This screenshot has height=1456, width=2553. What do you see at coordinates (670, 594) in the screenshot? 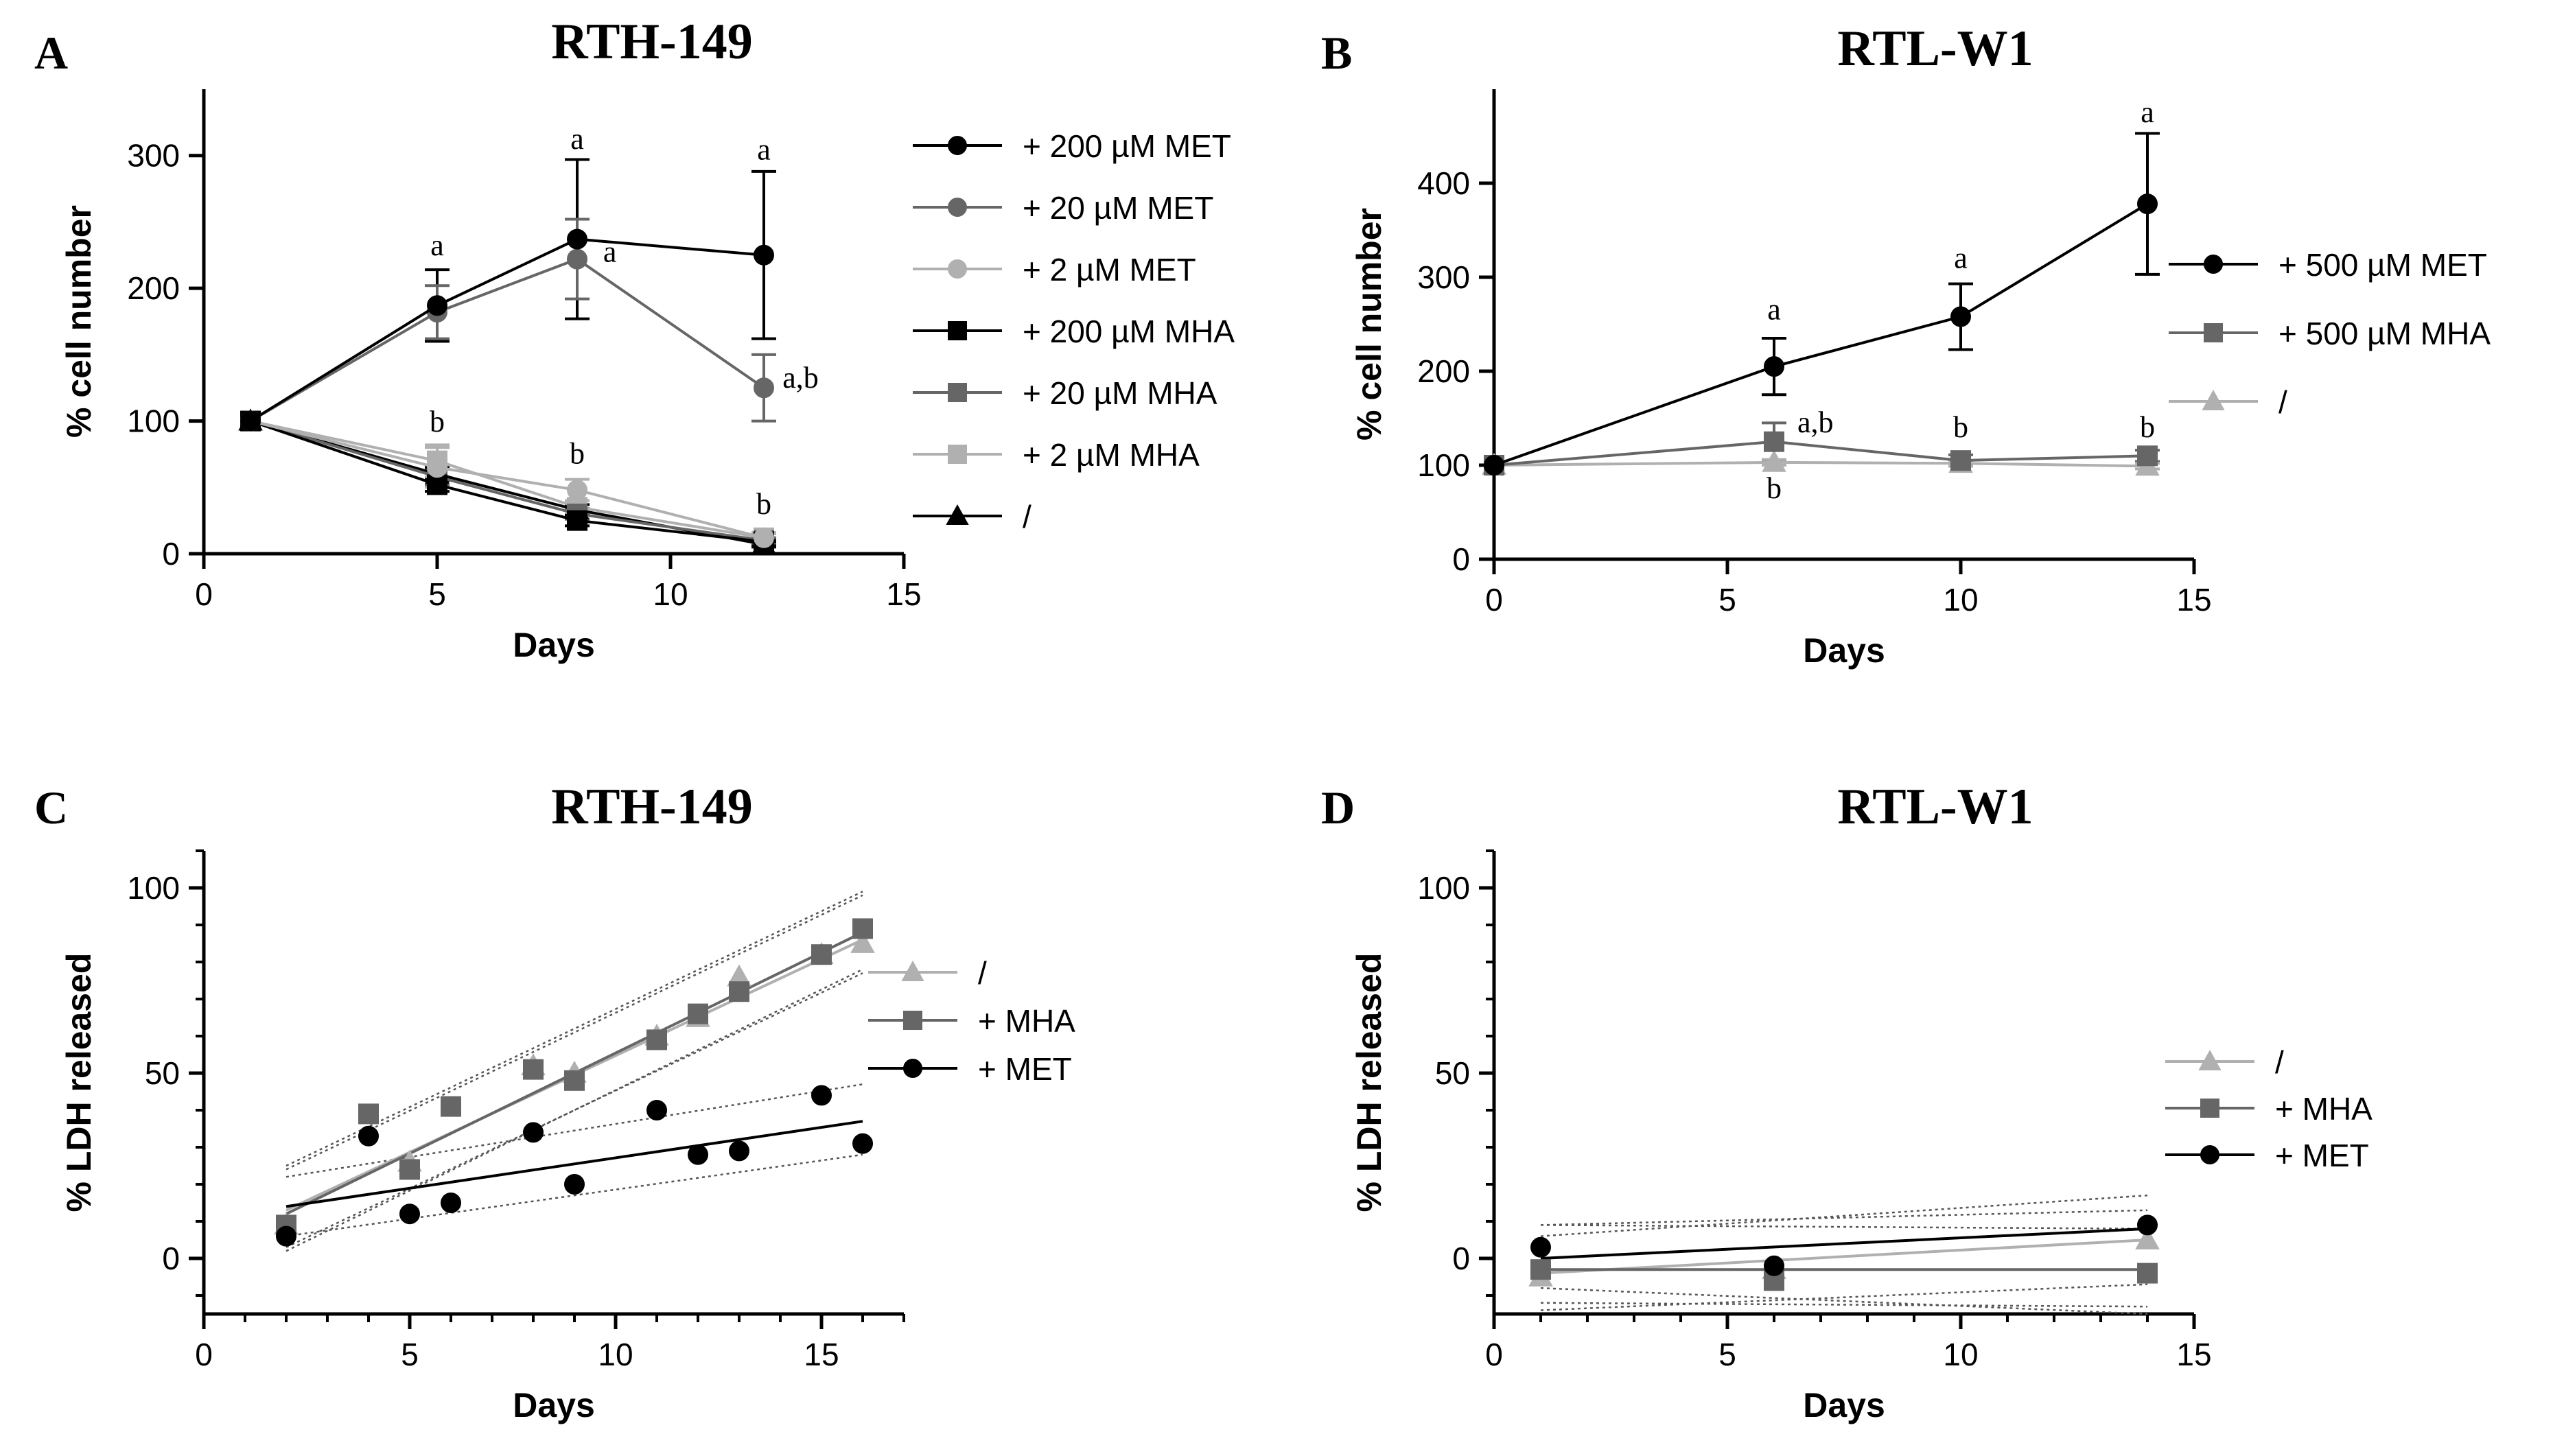
I see `x-tick-label: 10` at bounding box center [670, 594].